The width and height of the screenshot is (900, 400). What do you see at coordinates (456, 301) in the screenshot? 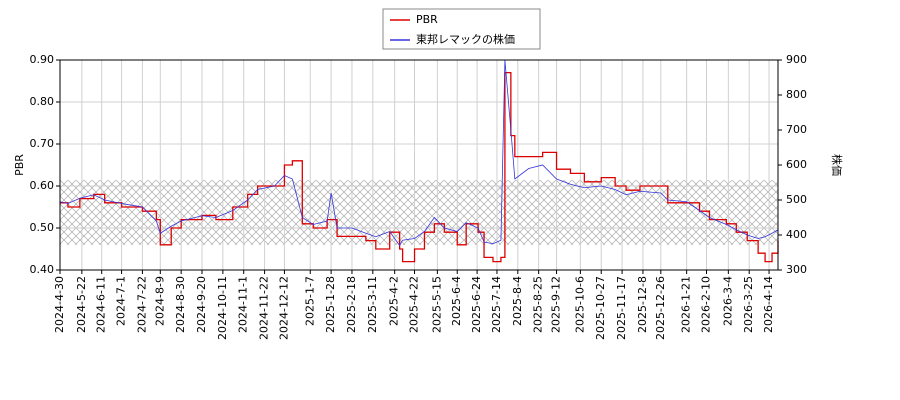
I see `x-tick-label: 2025-6-4` at bounding box center [456, 301].